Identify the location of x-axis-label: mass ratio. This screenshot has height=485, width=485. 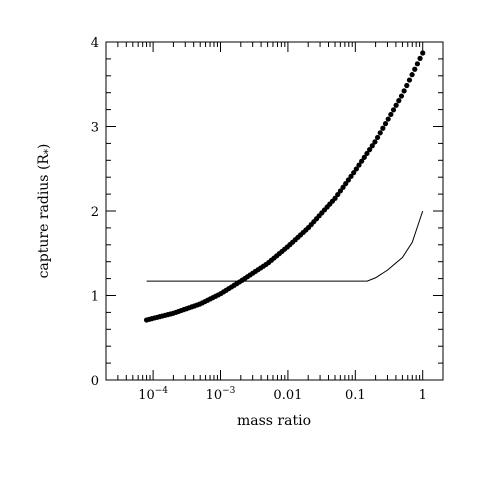
(274, 421).